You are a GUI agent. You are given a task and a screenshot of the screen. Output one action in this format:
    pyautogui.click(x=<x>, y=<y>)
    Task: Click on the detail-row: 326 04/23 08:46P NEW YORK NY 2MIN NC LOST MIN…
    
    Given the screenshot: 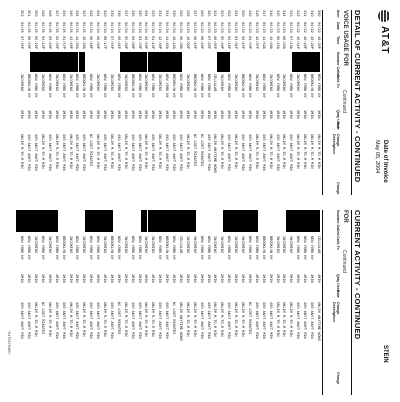 What is the action you would take?
    pyautogui.click(x=200, y=102)
    